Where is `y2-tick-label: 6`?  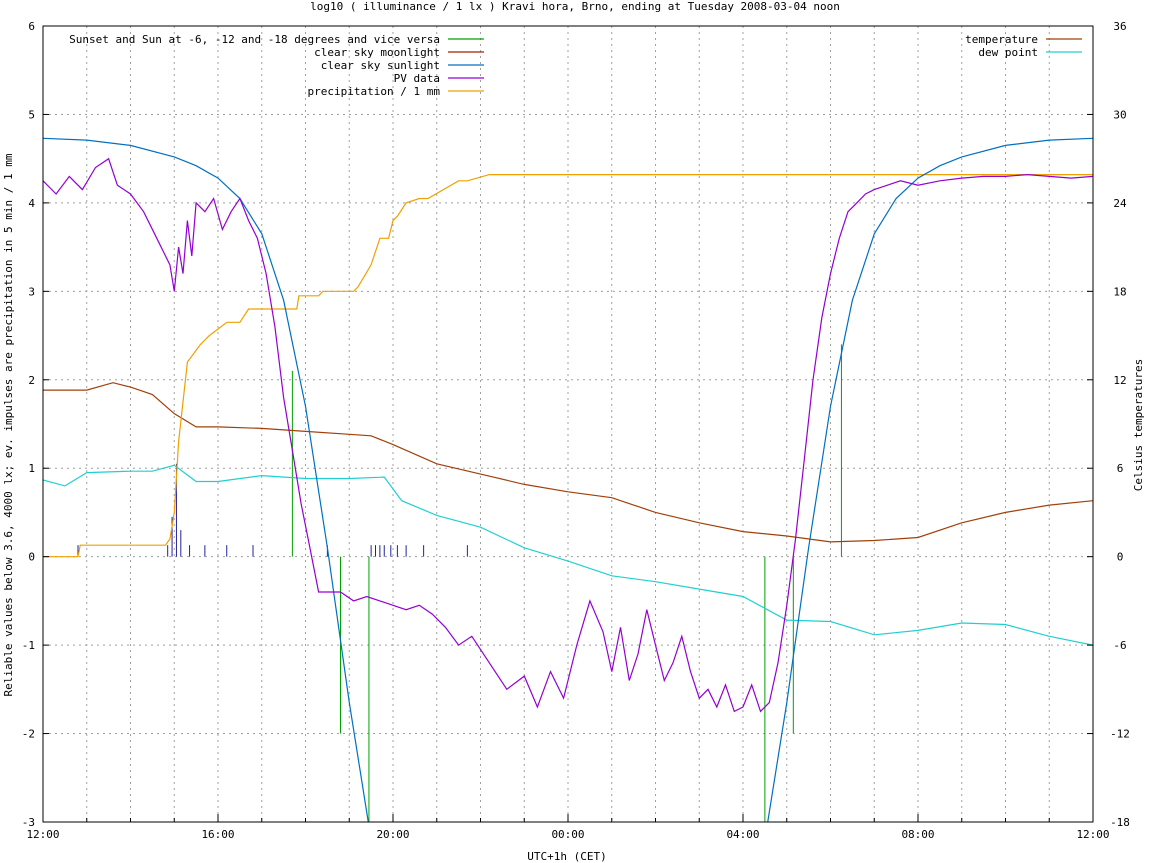
y2-tick-label: 6 is located at coordinates (1120, 468).